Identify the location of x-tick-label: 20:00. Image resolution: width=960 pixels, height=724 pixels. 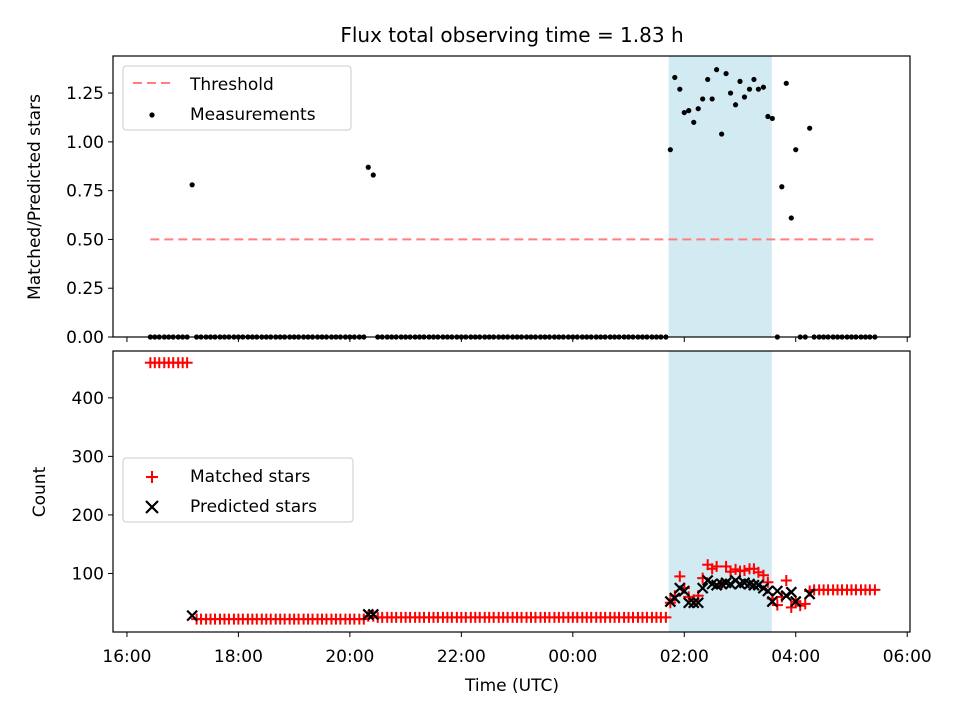
(349, 657).